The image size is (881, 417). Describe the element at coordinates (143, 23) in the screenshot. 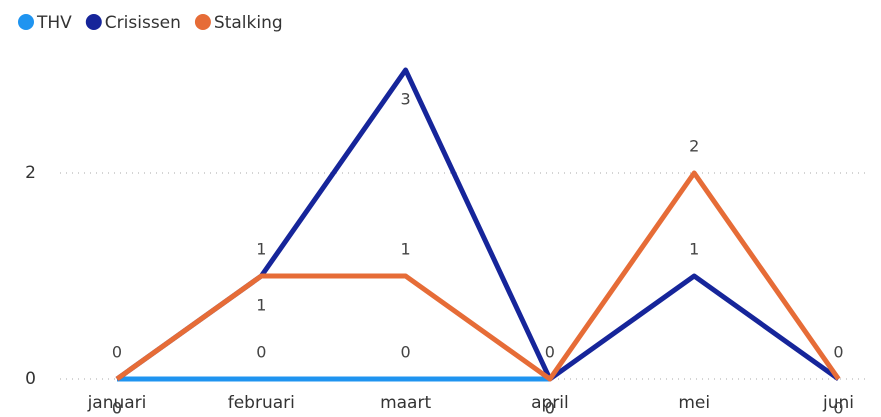

I see `legend-label: Crisissen` at that location.